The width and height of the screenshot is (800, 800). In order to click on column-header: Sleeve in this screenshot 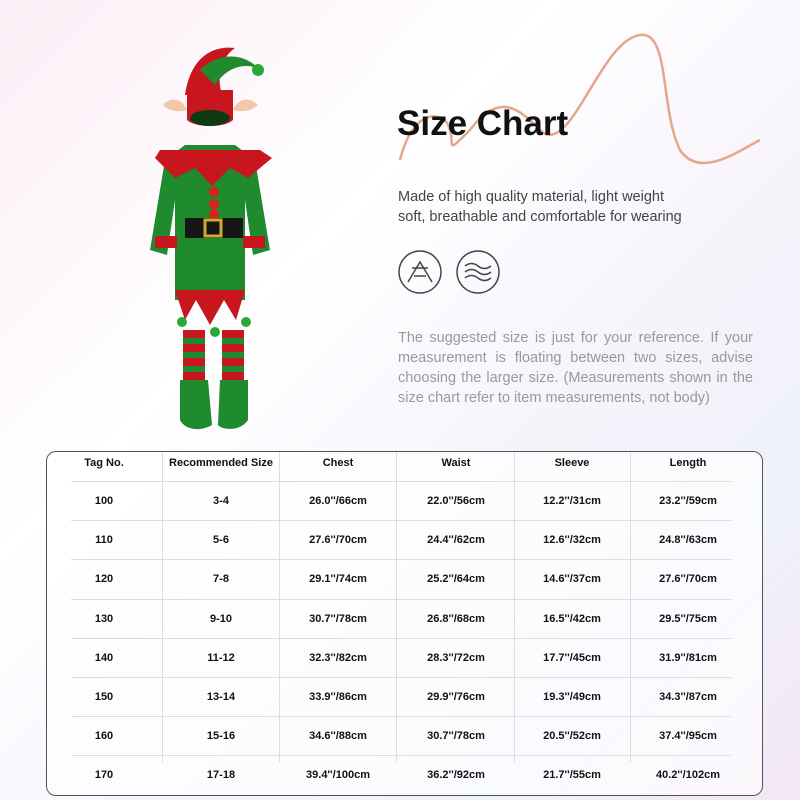, I will do `click(572, 463)`.